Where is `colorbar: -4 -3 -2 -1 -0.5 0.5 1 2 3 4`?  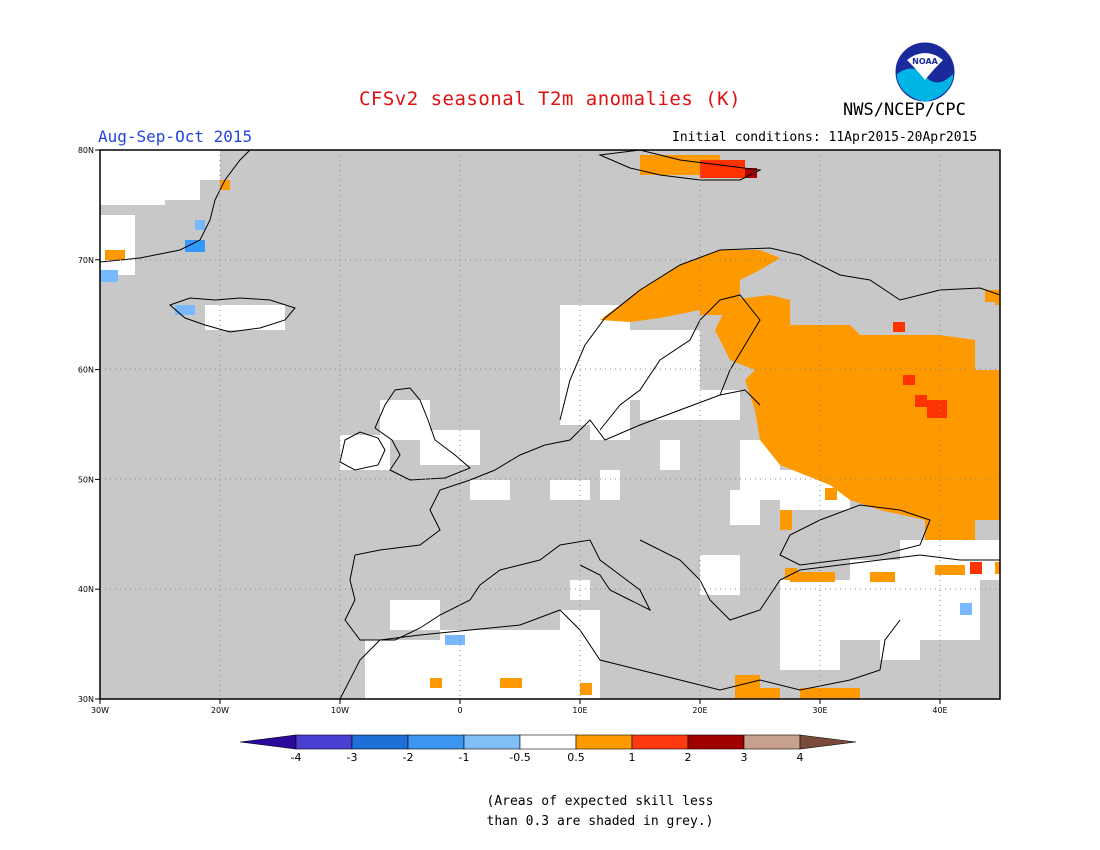 colorbar: -4 -3 -2 -1 -0.5 0.5 1 2 3 4 is located at coordinates (548, 749).